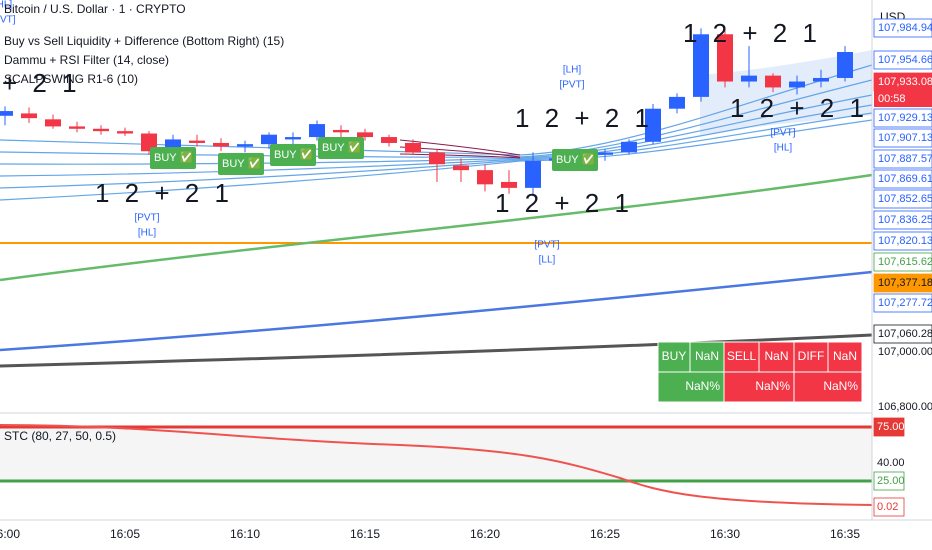  I want to click on time-label: 16:00, so click(10, 534).